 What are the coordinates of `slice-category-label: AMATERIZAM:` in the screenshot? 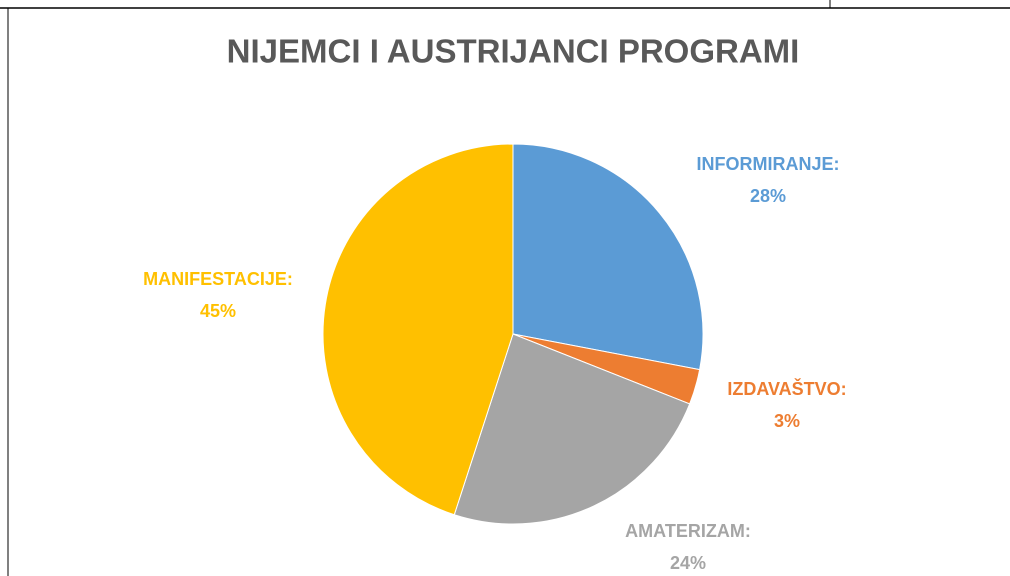 It's located at (688, 531).